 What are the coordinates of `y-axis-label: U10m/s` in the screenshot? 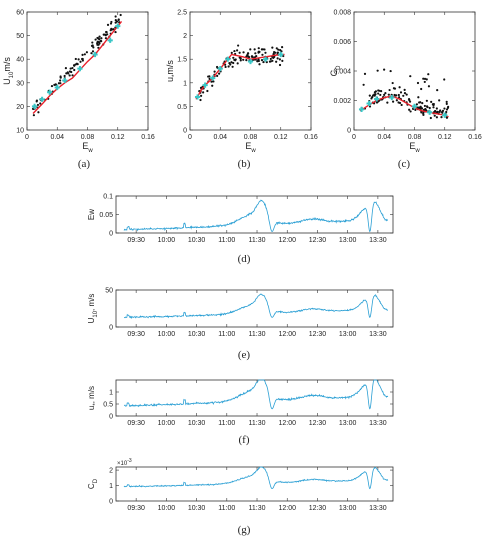 It's located at (8, 71).